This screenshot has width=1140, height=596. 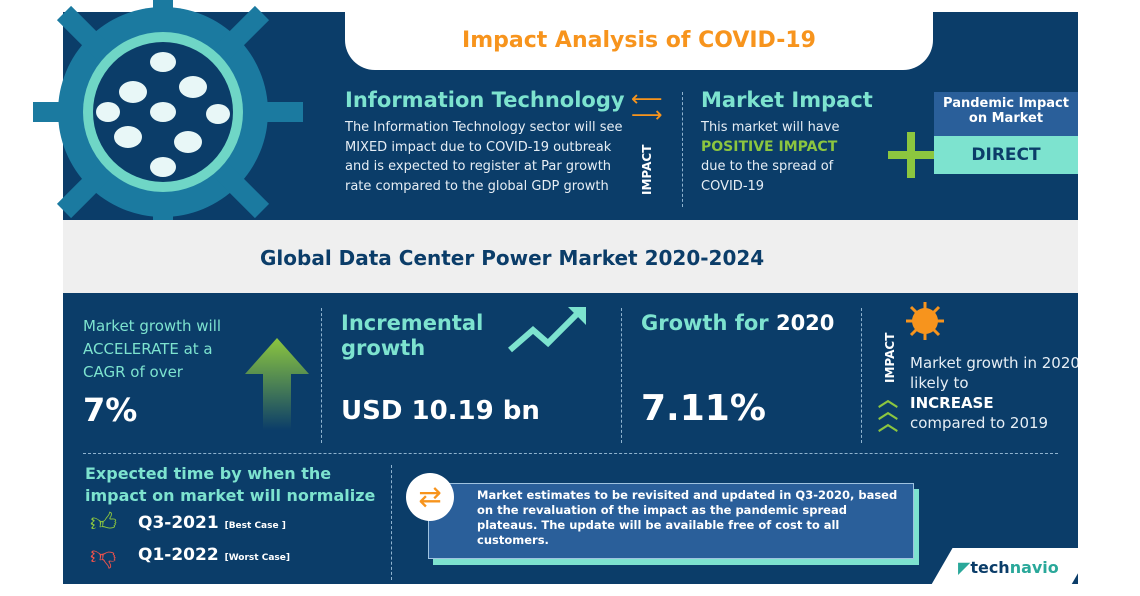 What do you see at coordinates (178, 523) in the screenshot?
I see `best-case-date: Q3-2021` at bounding box center [178, 523].